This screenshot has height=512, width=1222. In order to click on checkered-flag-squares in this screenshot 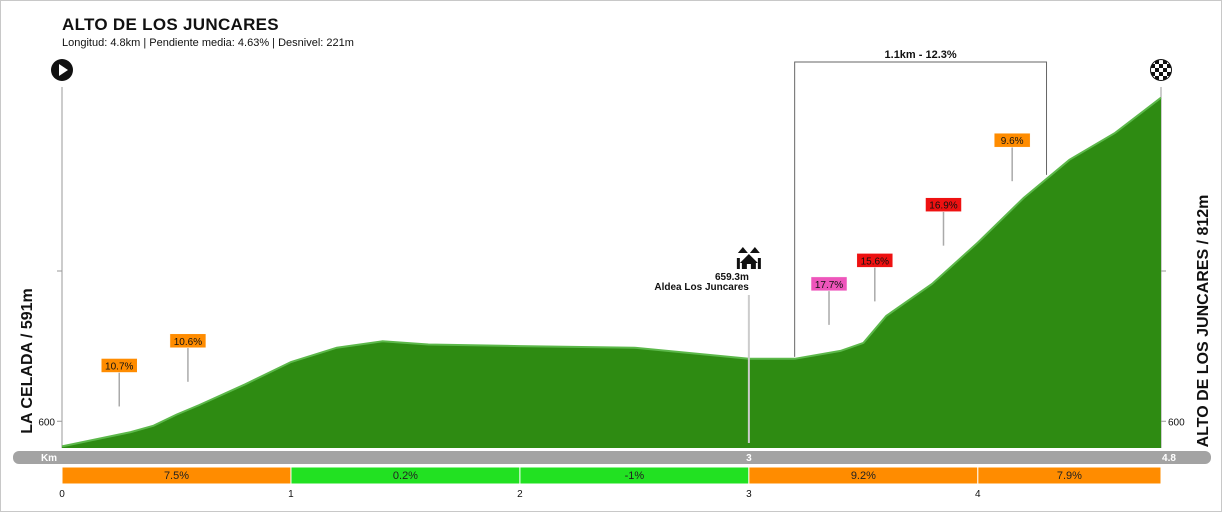, I will do `click(1161, 70)`.